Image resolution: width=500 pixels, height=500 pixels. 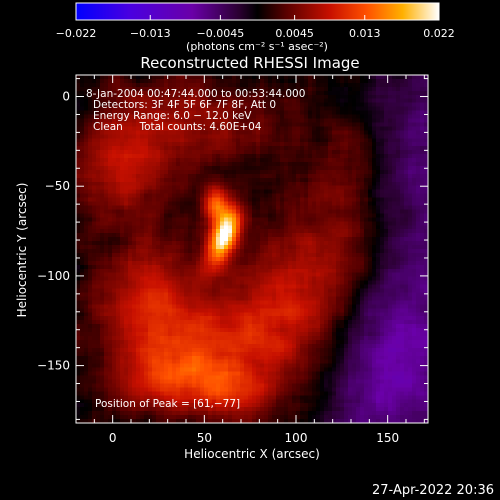 What do you see at coordinates (296, 438) in the screenshot?
I see `x-tick-label: 100` at bounding box center [296, 438].